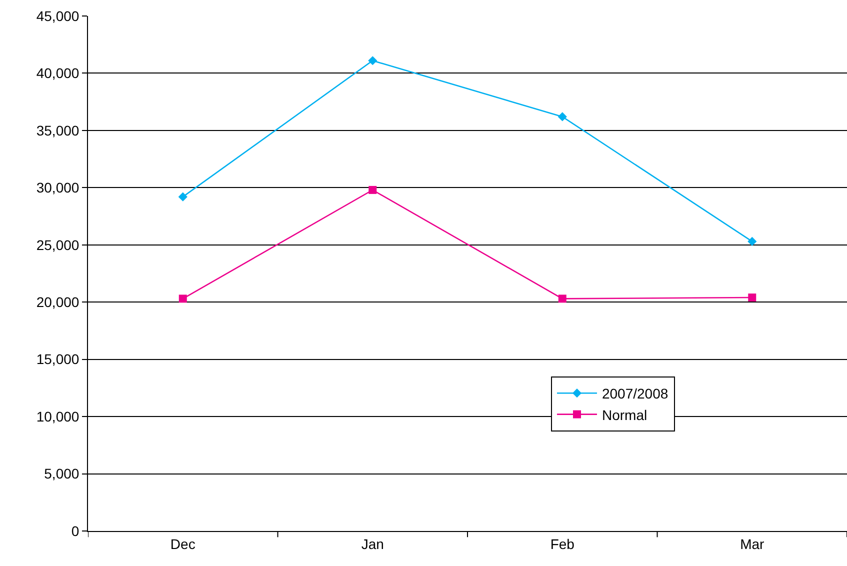  Describe the element at coordinates (58, 244) in the screenshot. I see `y-tick-label: 25,000` at that location.